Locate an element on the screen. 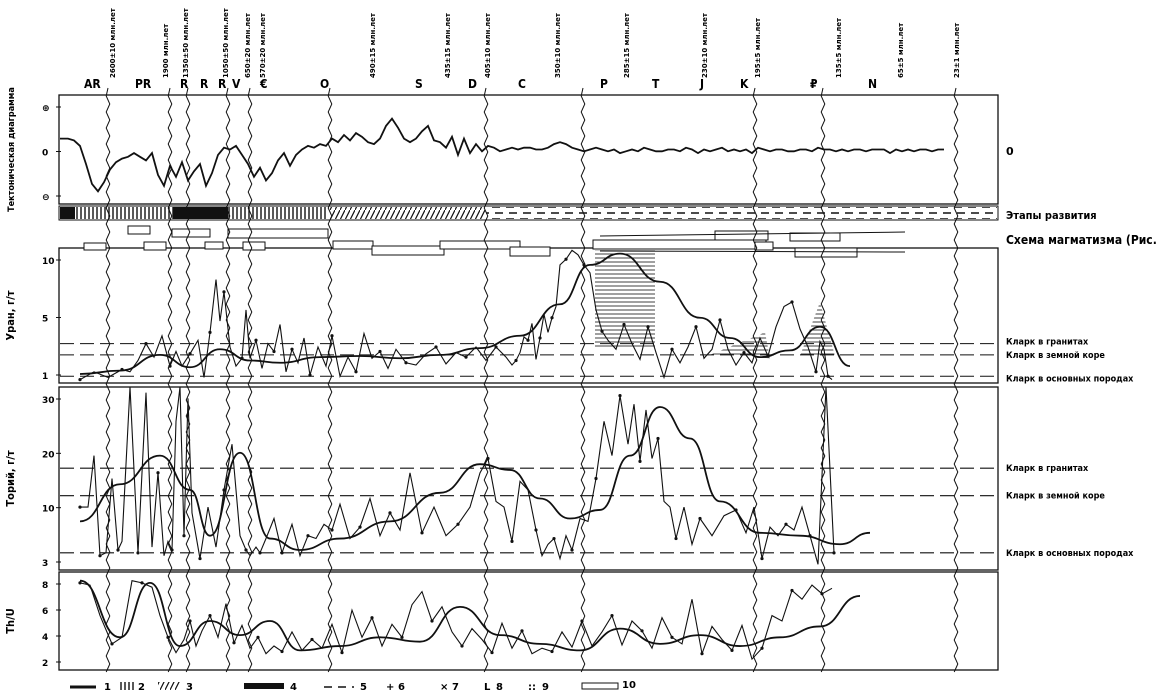  tectonic-zero-label: 0 is located at coordinates (1010, 151).